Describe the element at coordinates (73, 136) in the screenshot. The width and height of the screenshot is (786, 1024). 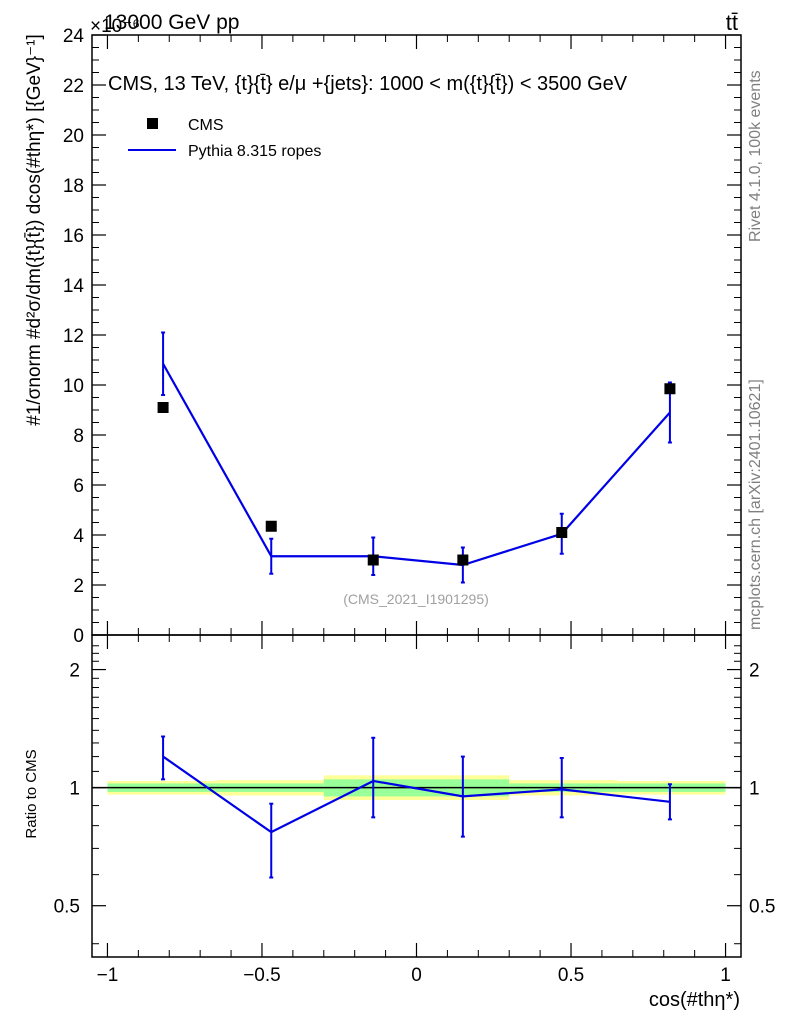
I see `main-y-tick-label: 20` at that location.